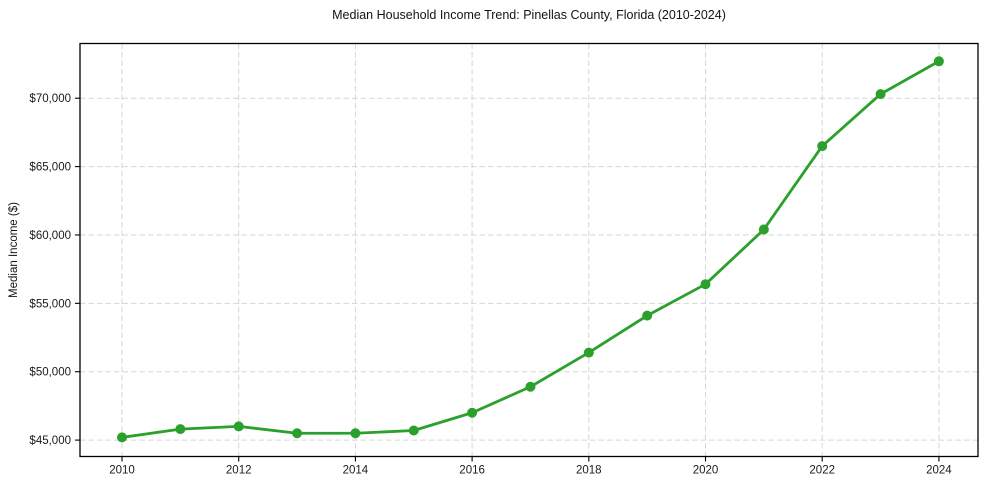 Image resolution: width=989 pixels, height=490 pixels. What do you see at coordinates (589, 471) in the screenshot?
I see `x-tick-label: 2018` at bounding box center [589, 471].